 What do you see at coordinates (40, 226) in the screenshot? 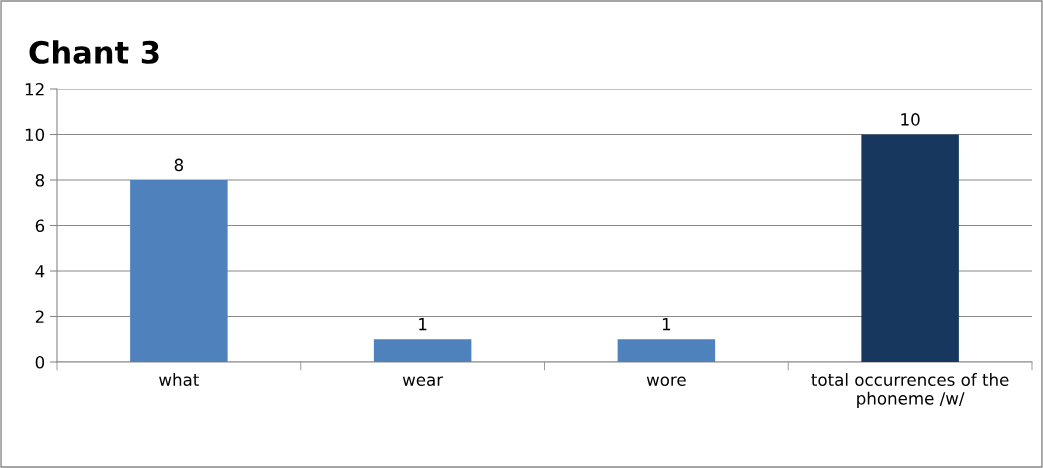
I see `y-tick-label: 6` at bounding box center [40, 226].